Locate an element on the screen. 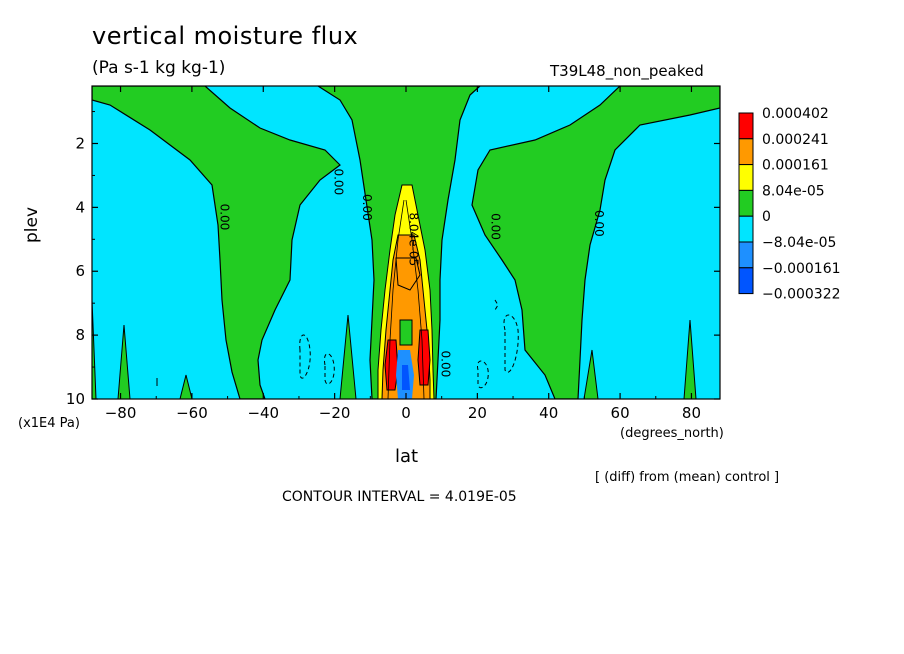 The width and height of the screenshot is (904, 654). max-region-left is located at coordinates (391, 365).